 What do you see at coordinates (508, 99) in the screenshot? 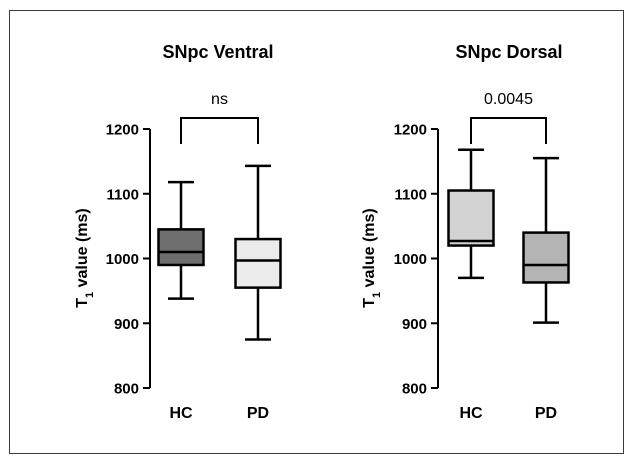
I see `significance-label: 0.0045` at bounding box center [508, 99].